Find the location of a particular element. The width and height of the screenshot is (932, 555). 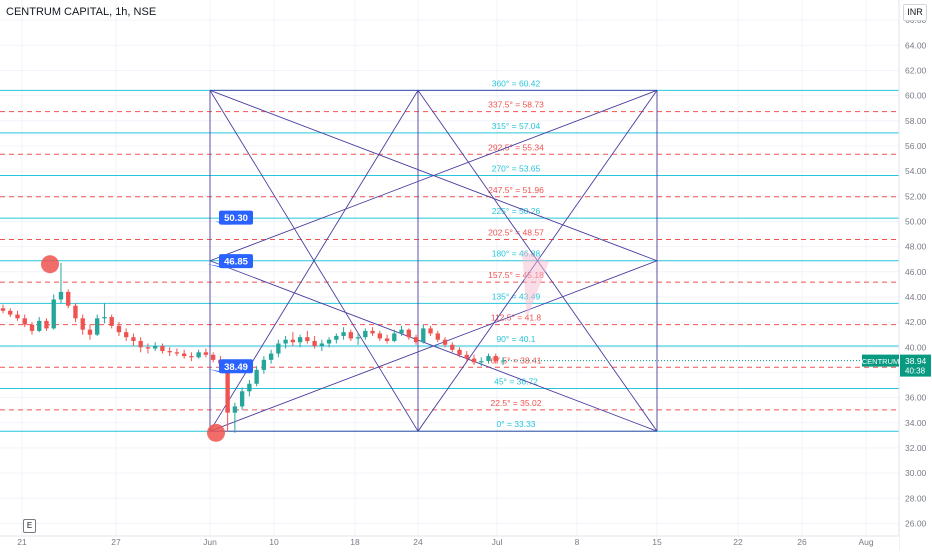

swing-high-marker is located at coordinates (50, 264).